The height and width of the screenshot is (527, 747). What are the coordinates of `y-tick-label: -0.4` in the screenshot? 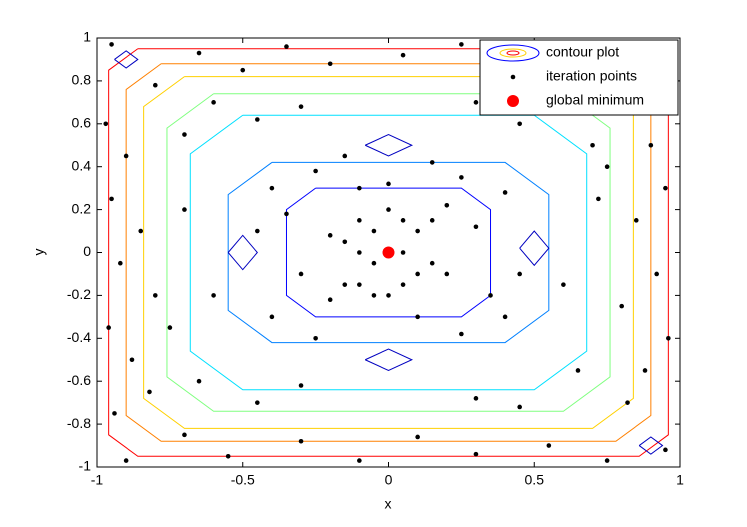 It's located at (79, 337).